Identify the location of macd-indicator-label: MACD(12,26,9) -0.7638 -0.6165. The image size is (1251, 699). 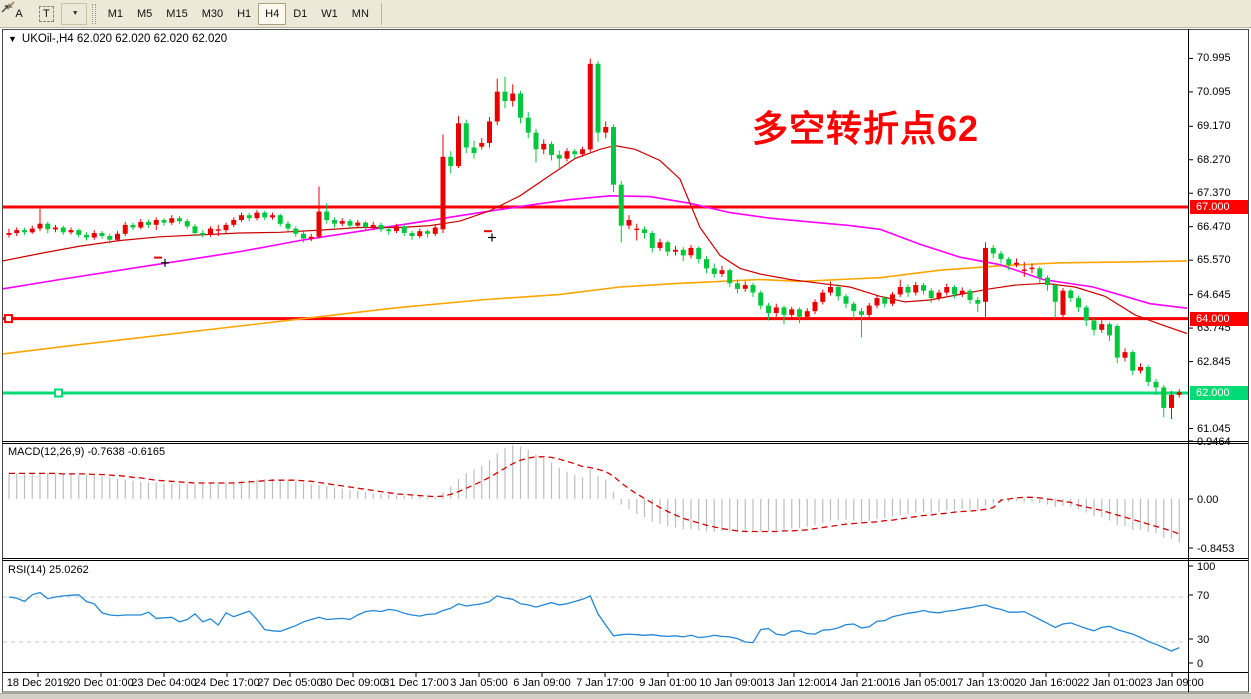
(87, 452).